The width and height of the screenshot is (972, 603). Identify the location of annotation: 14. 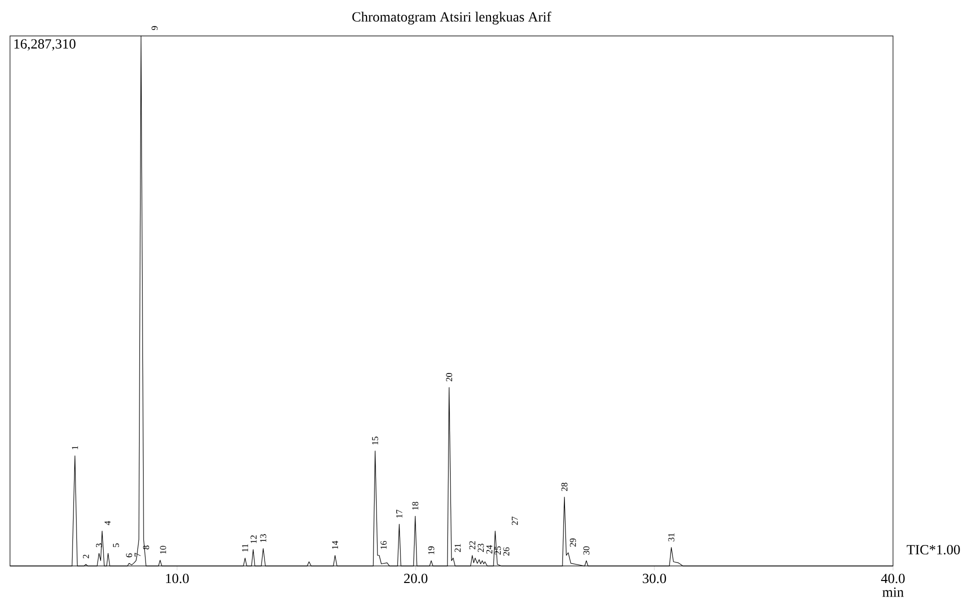
(335, 544).